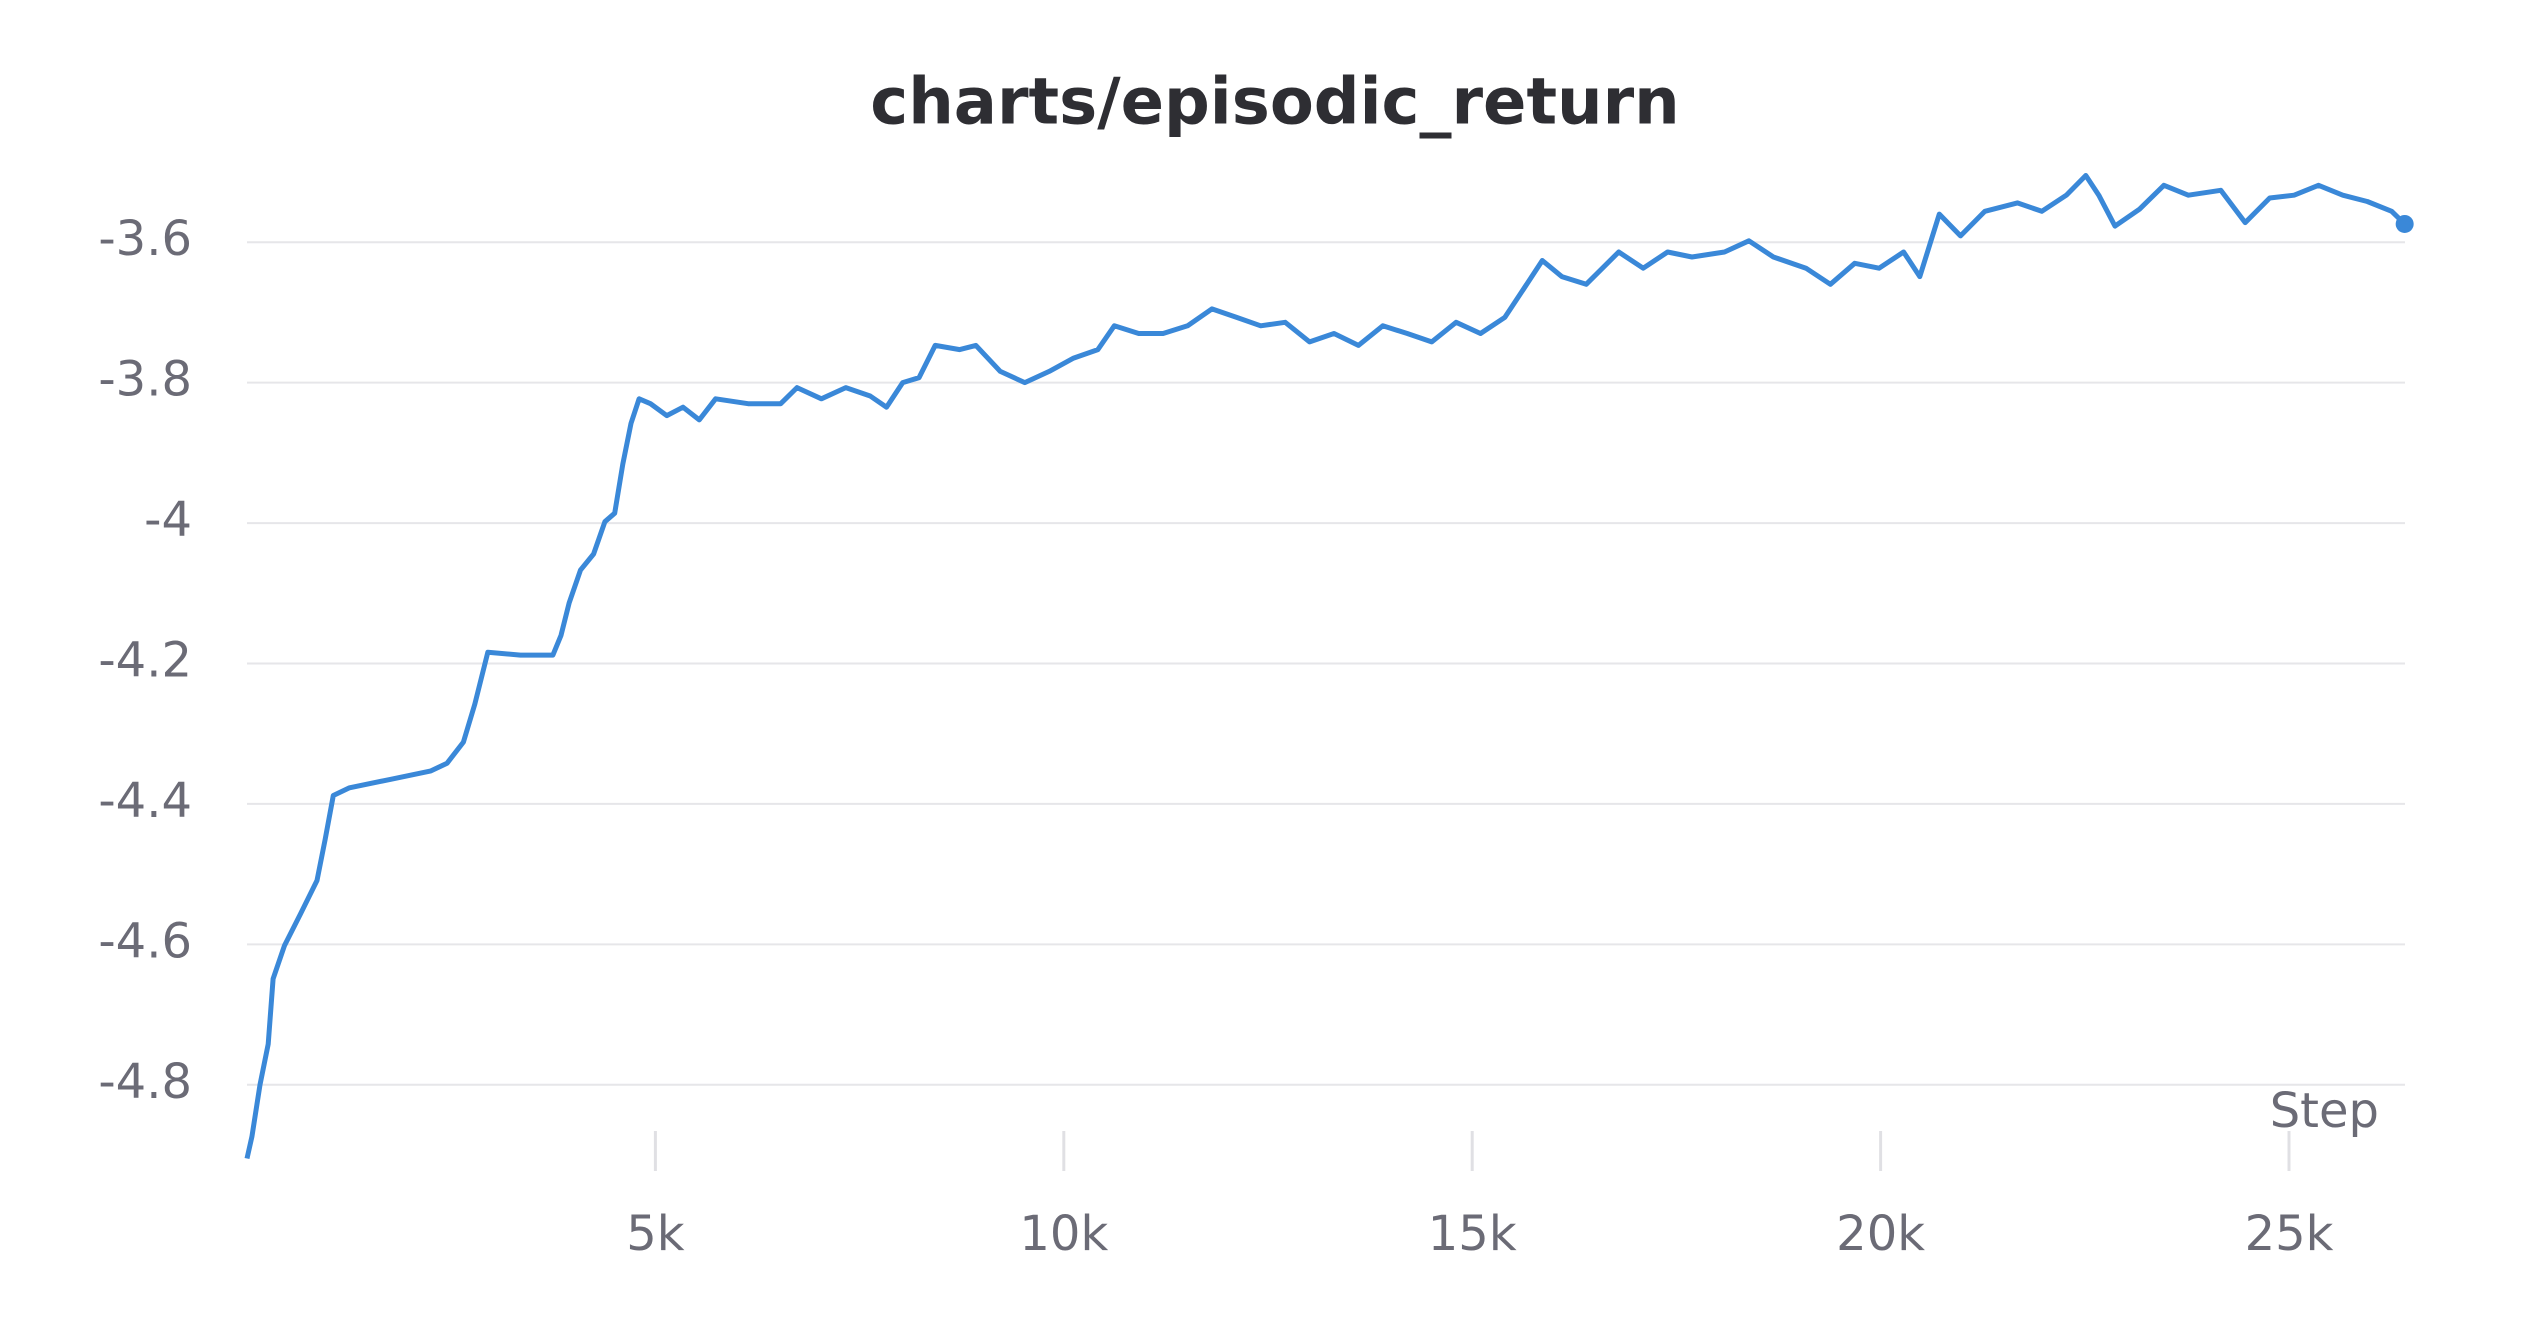  I want to click on x-axis-label: Step, so click(2324, 1111).